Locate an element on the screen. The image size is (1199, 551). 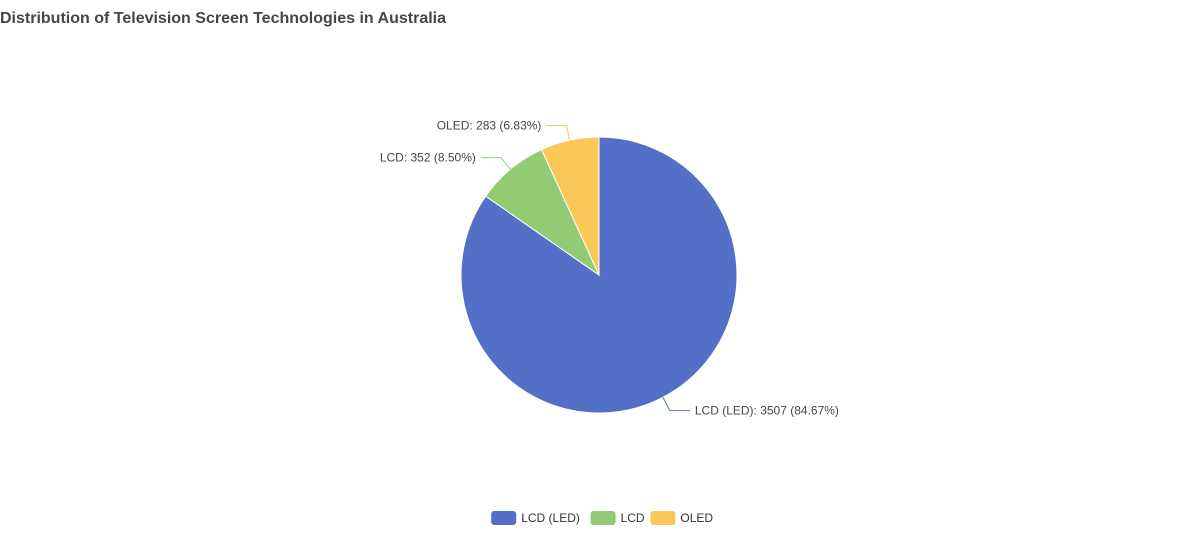
legend-swatch-lcd is located at coordinates (603, 518).